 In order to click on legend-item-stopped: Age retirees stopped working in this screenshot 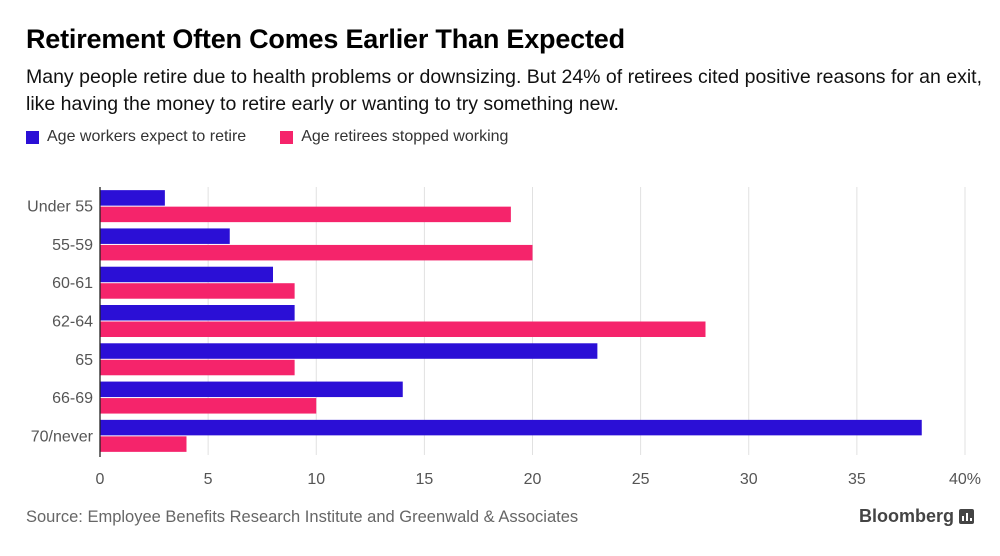, I will do `click(394, 137)`.